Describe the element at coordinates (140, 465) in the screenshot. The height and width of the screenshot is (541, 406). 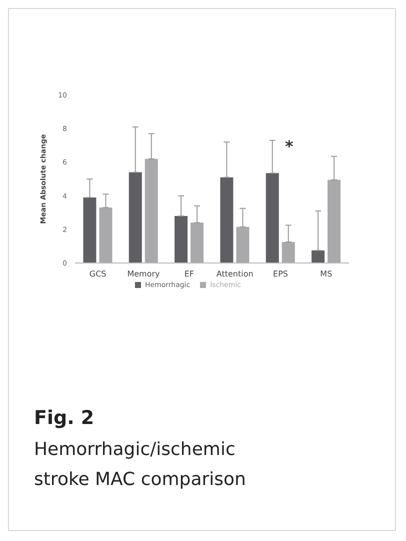
I see `text: Hemorrhagic/ischemic stroke MAC comparison` at that location.